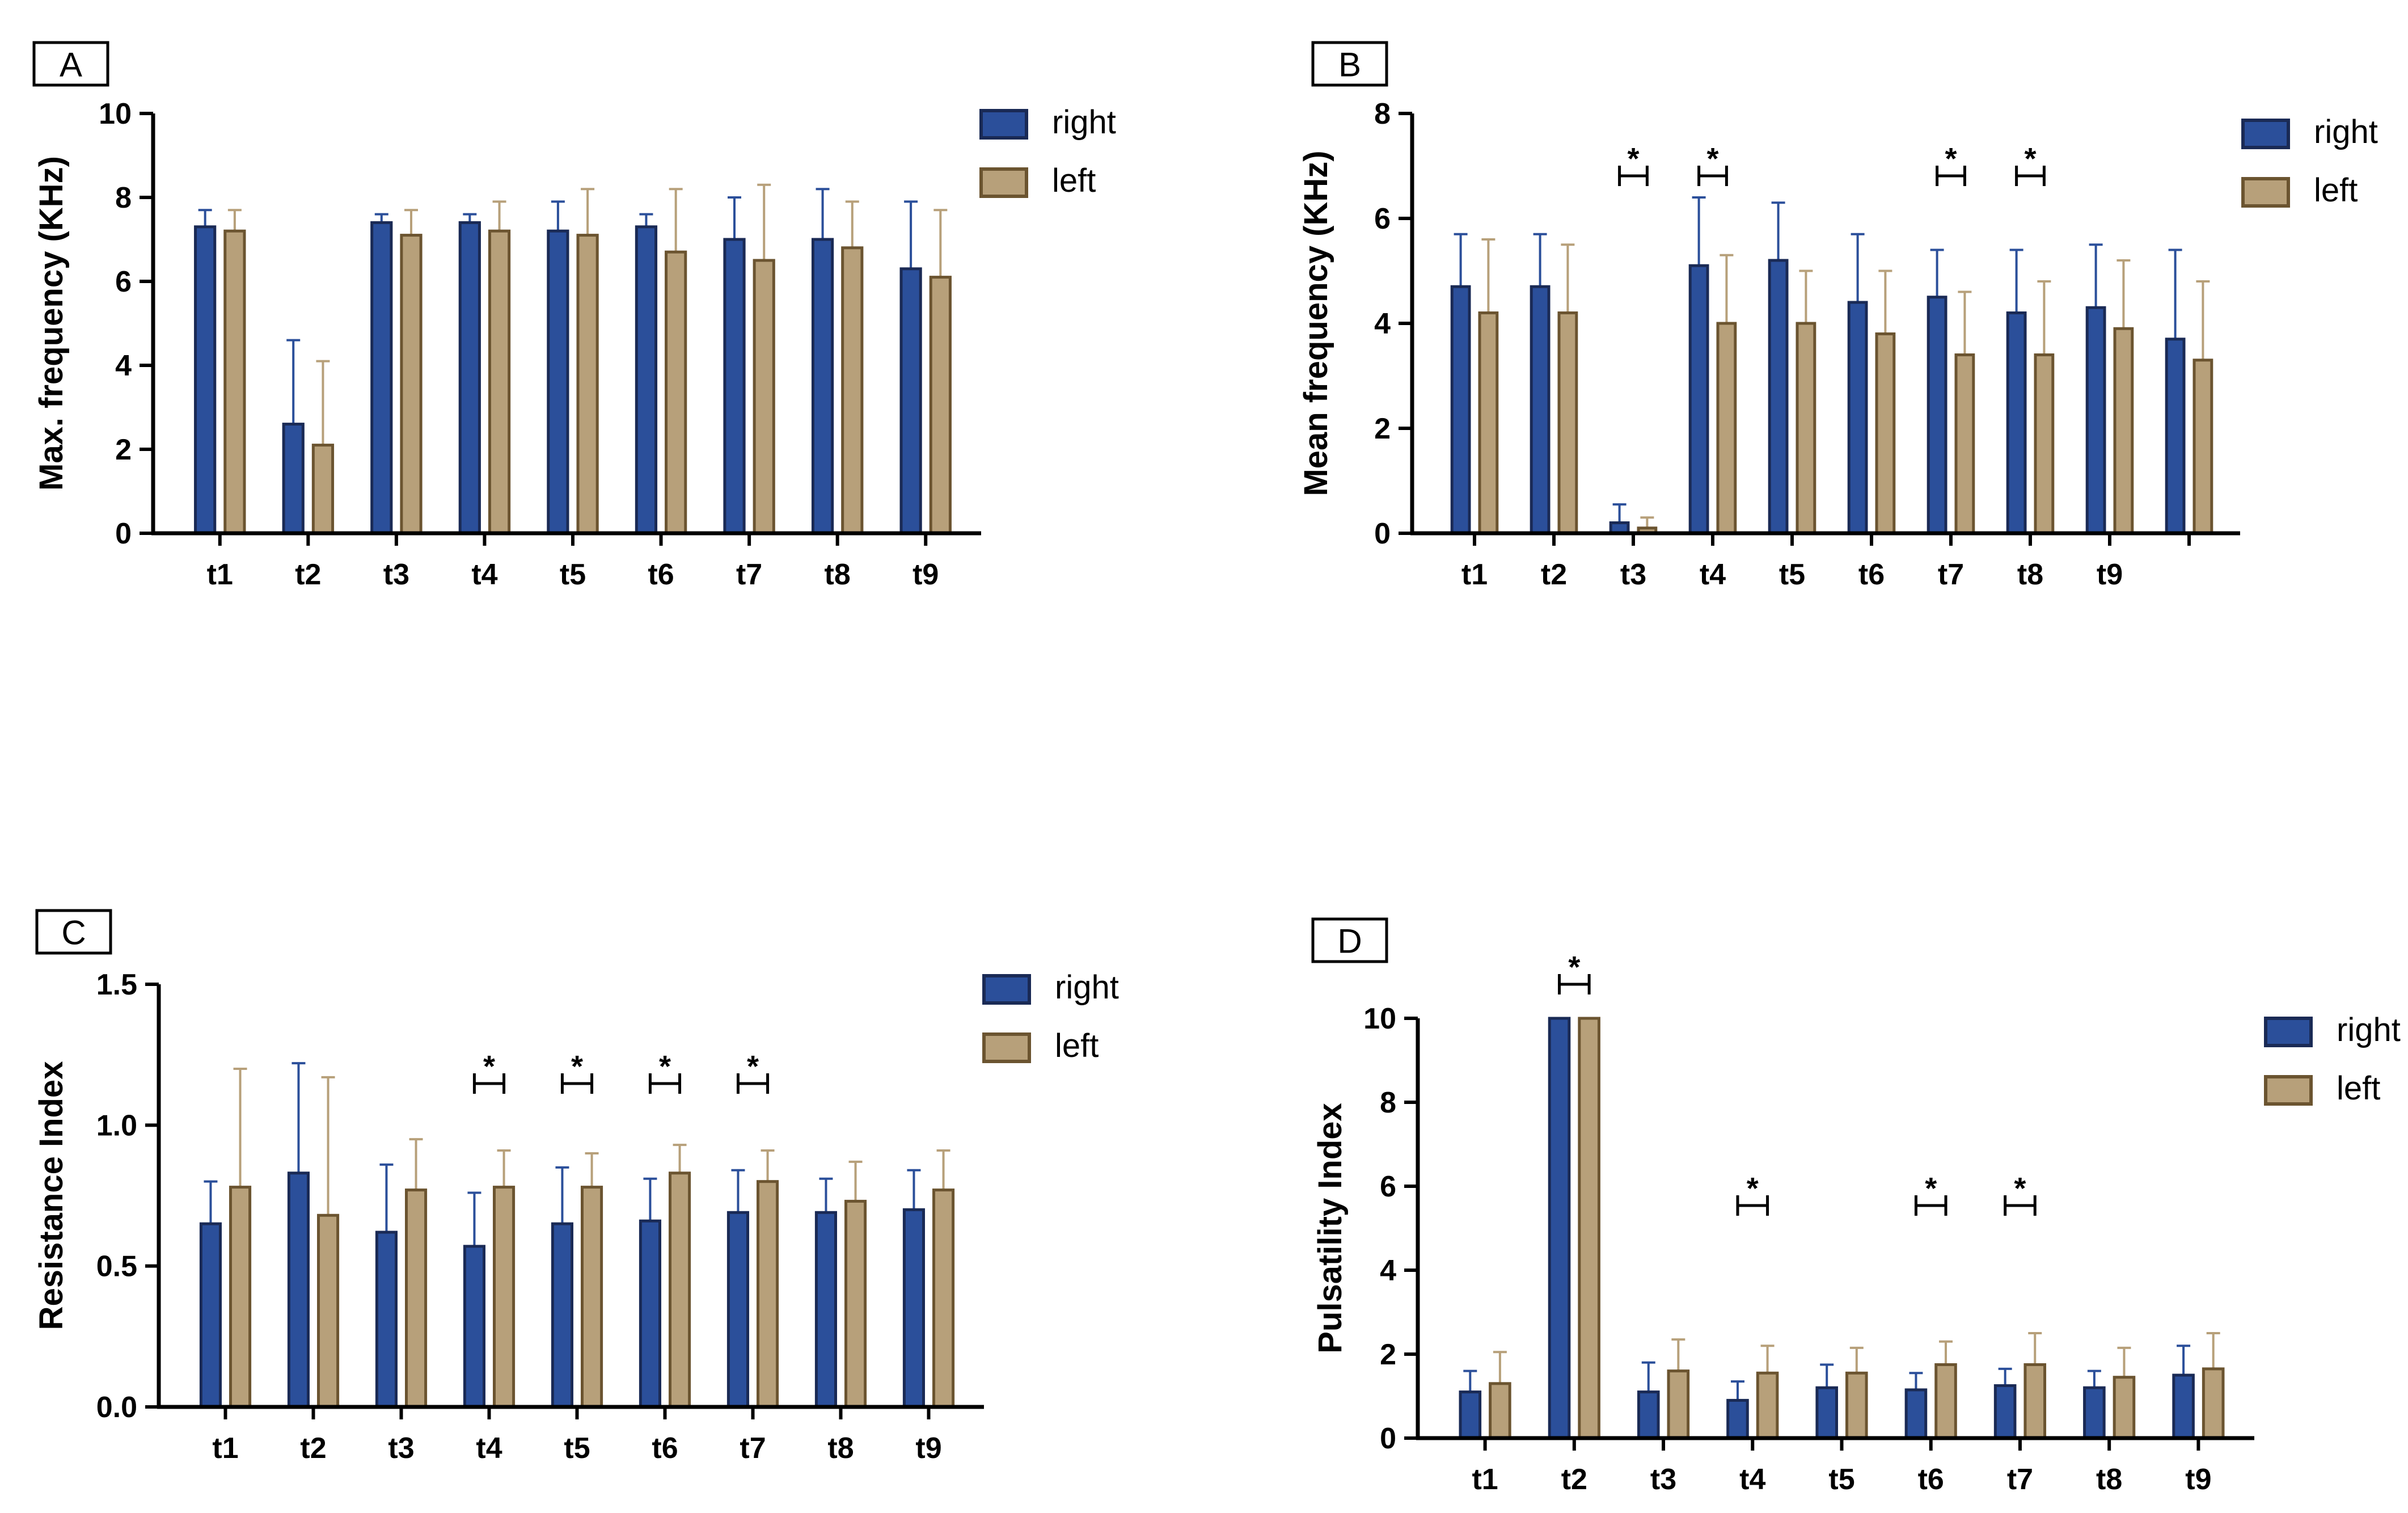 This screenshot has height=1513, width=2408. What do you see at coordinates (116, 1408) in the screenshot?
I see `y-tick-label: 0.0` at bounding box center [116, 1408].